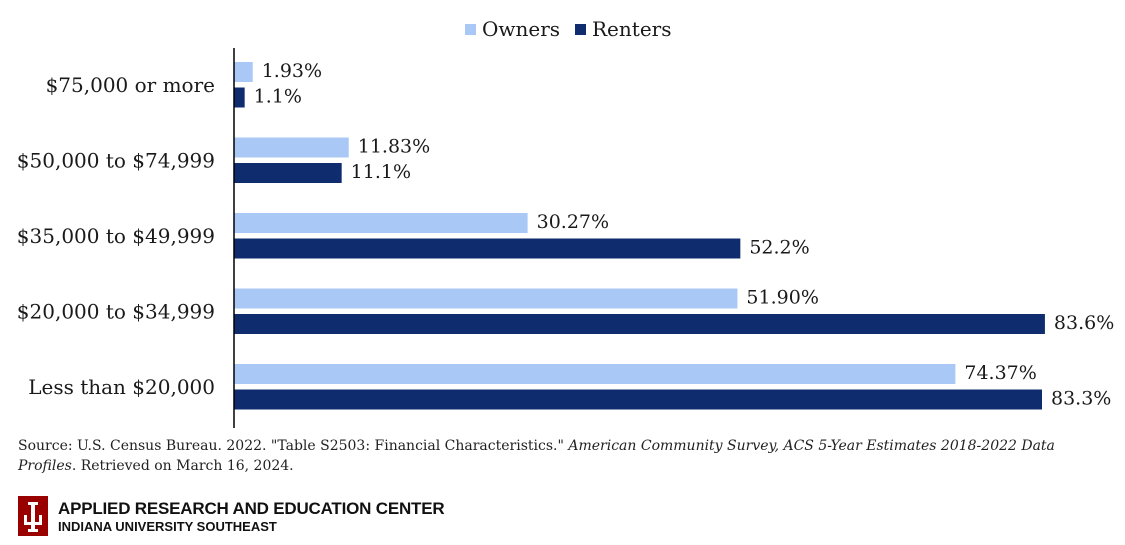  What do you see at coordinates (631, 29) in the screenshot?
I see `legend-label-renters: Renters` at bounding box center [631, 29].